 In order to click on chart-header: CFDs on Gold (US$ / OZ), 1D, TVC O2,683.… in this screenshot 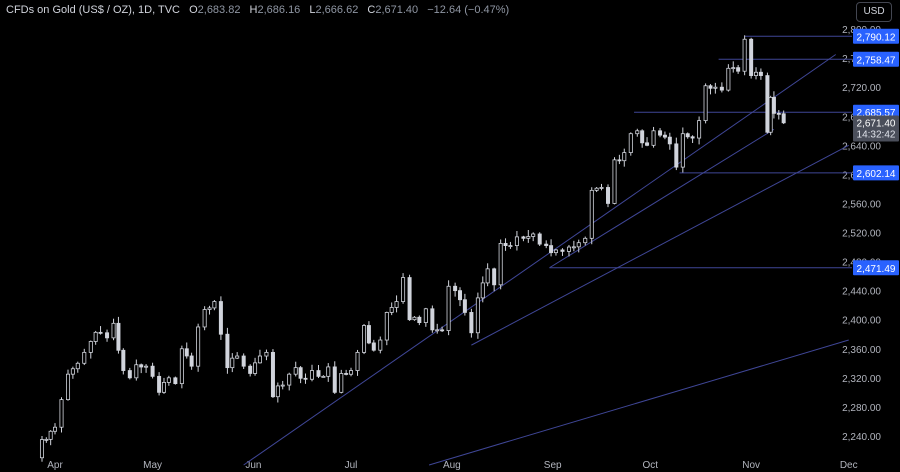, I will do `click(257, 10)`.